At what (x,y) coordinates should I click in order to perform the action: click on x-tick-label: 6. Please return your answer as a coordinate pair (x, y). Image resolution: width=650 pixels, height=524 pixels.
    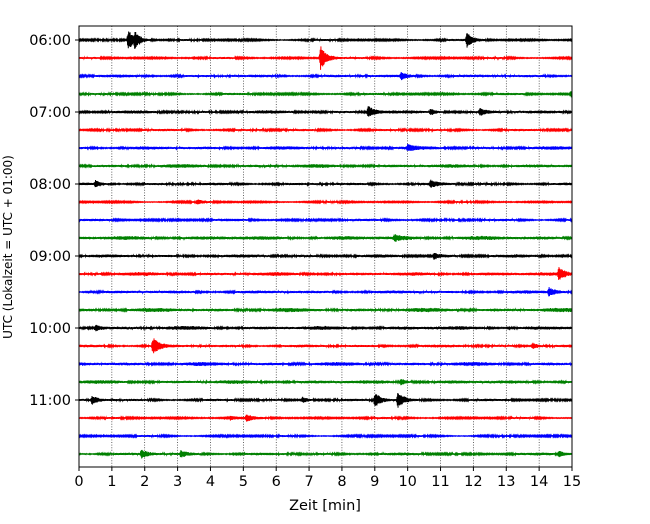
    Looking at the image, I should click on (276, 482).